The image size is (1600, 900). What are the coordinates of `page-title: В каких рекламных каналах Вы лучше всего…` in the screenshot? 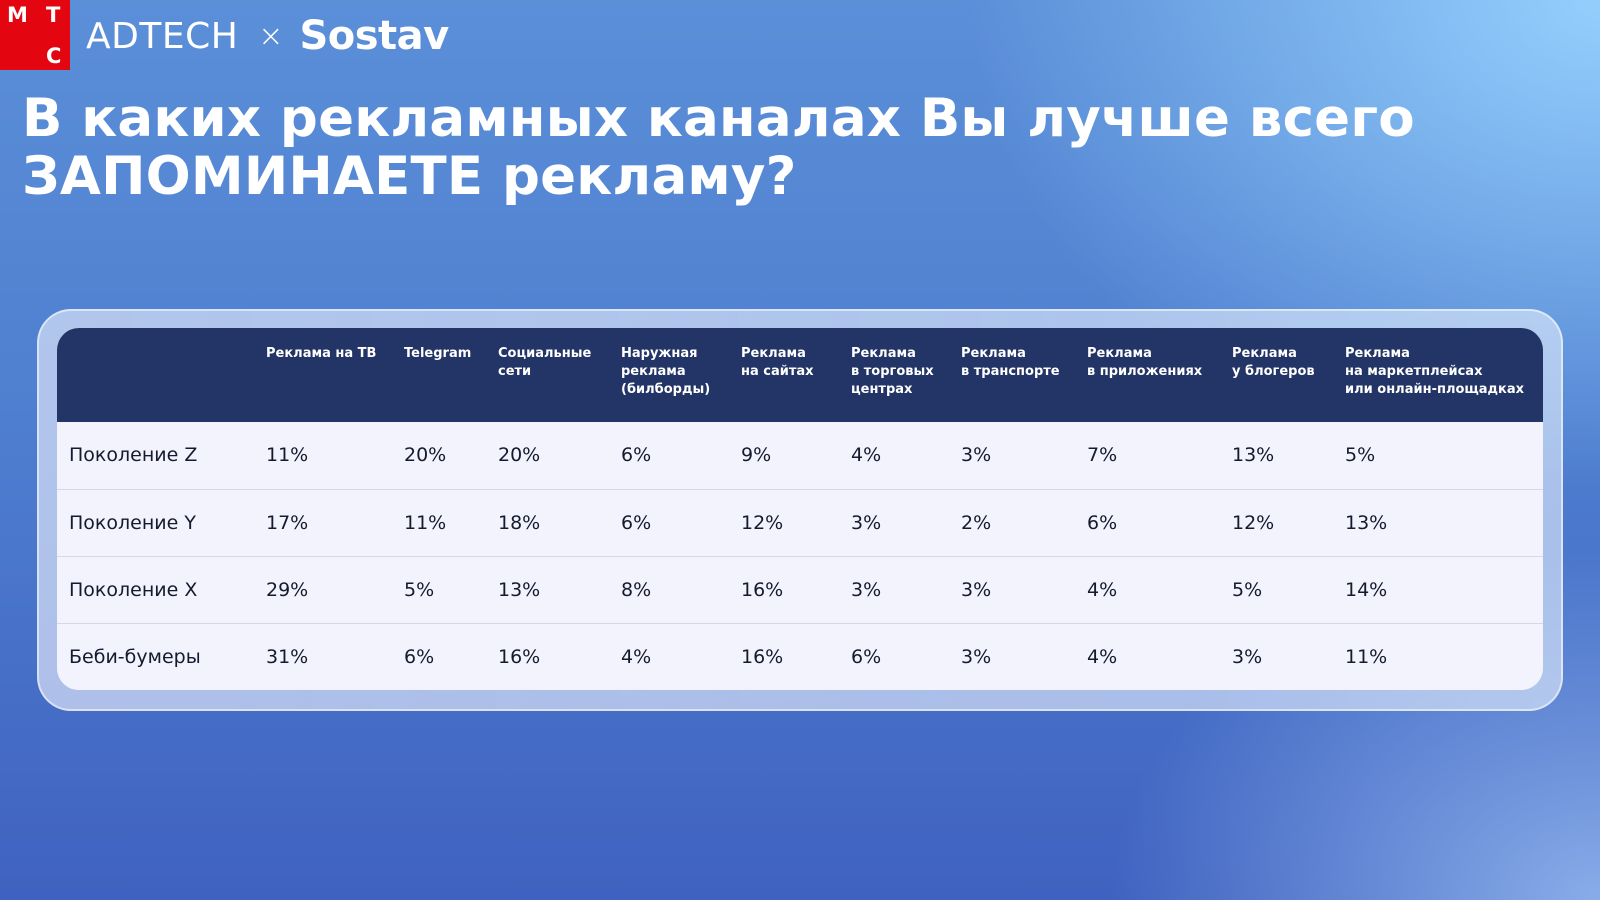 It's located at (718, 147).